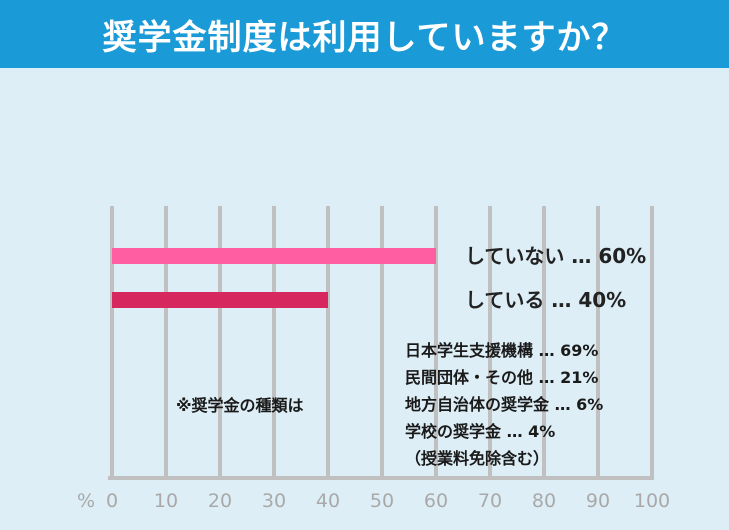  Describe the element at coordinates (598, 501) in the screenshot. I see `x-tick-label: 90` at that location.